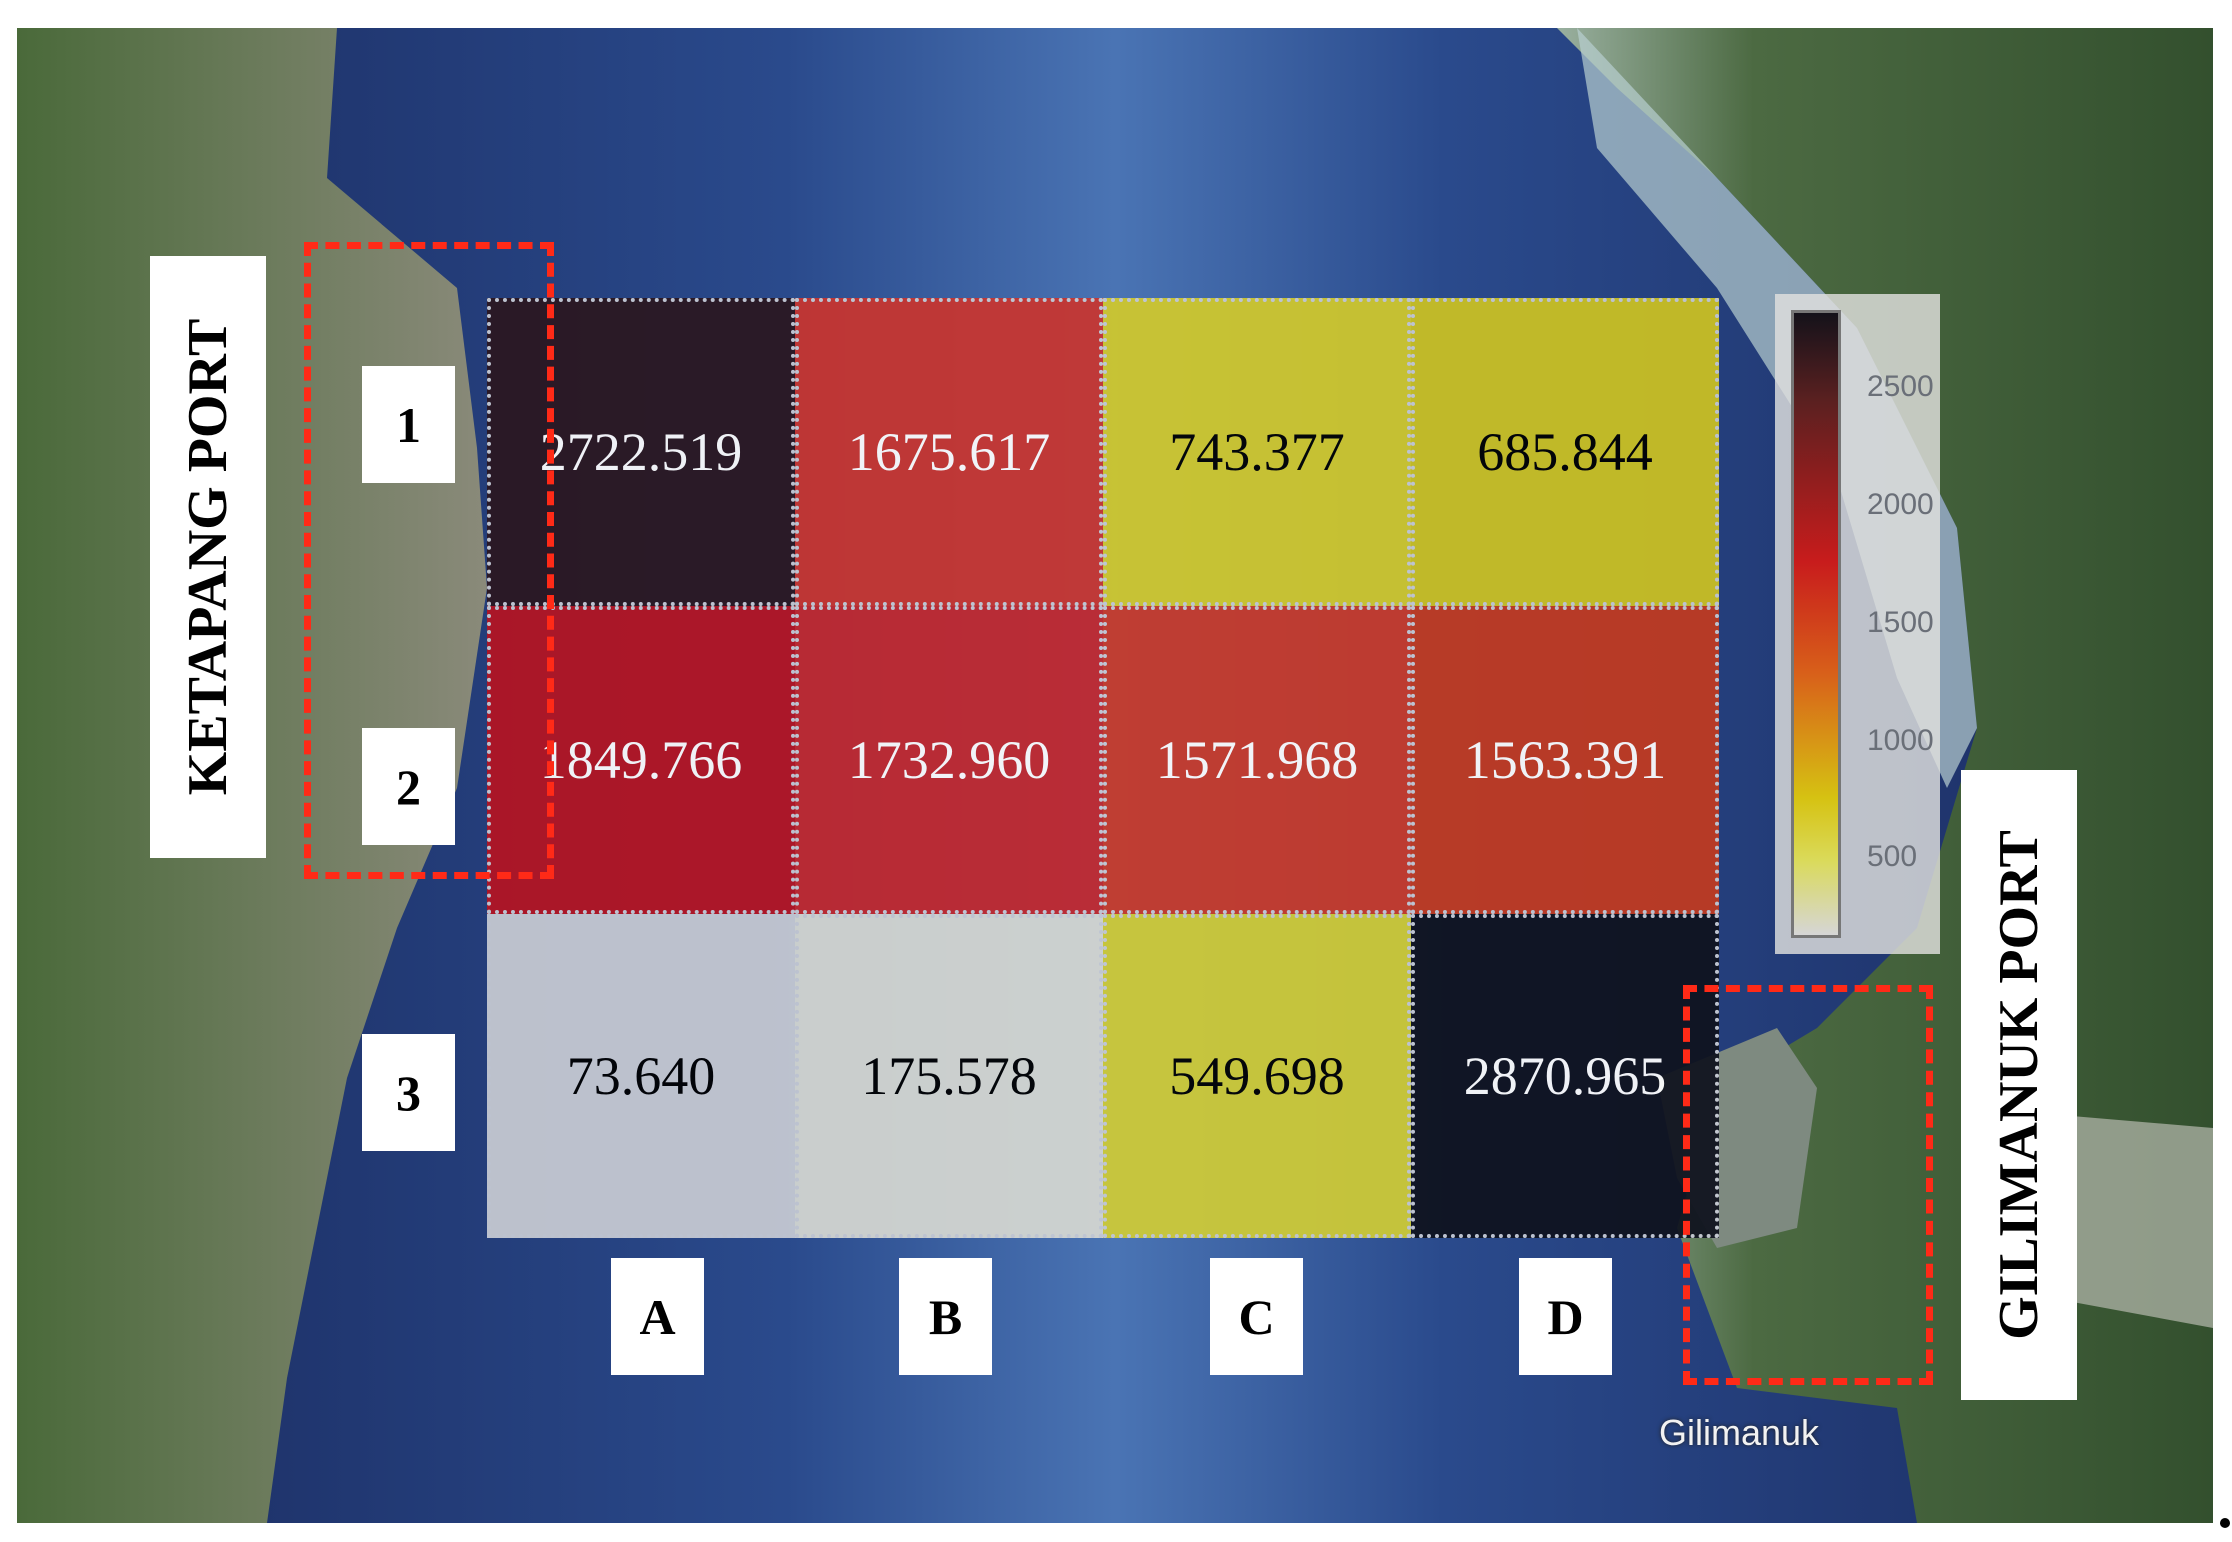 The image size is (2232, 1542). Describe the element at coordinates (1900, 622) in the screenshot. I see `legend-tick: 1500` at that location.